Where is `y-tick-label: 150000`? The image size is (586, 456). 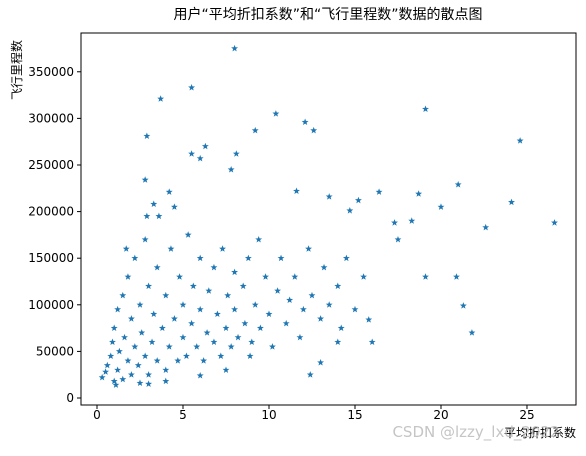 y-tick-label: 150000 is located at coordinates (51, 258).